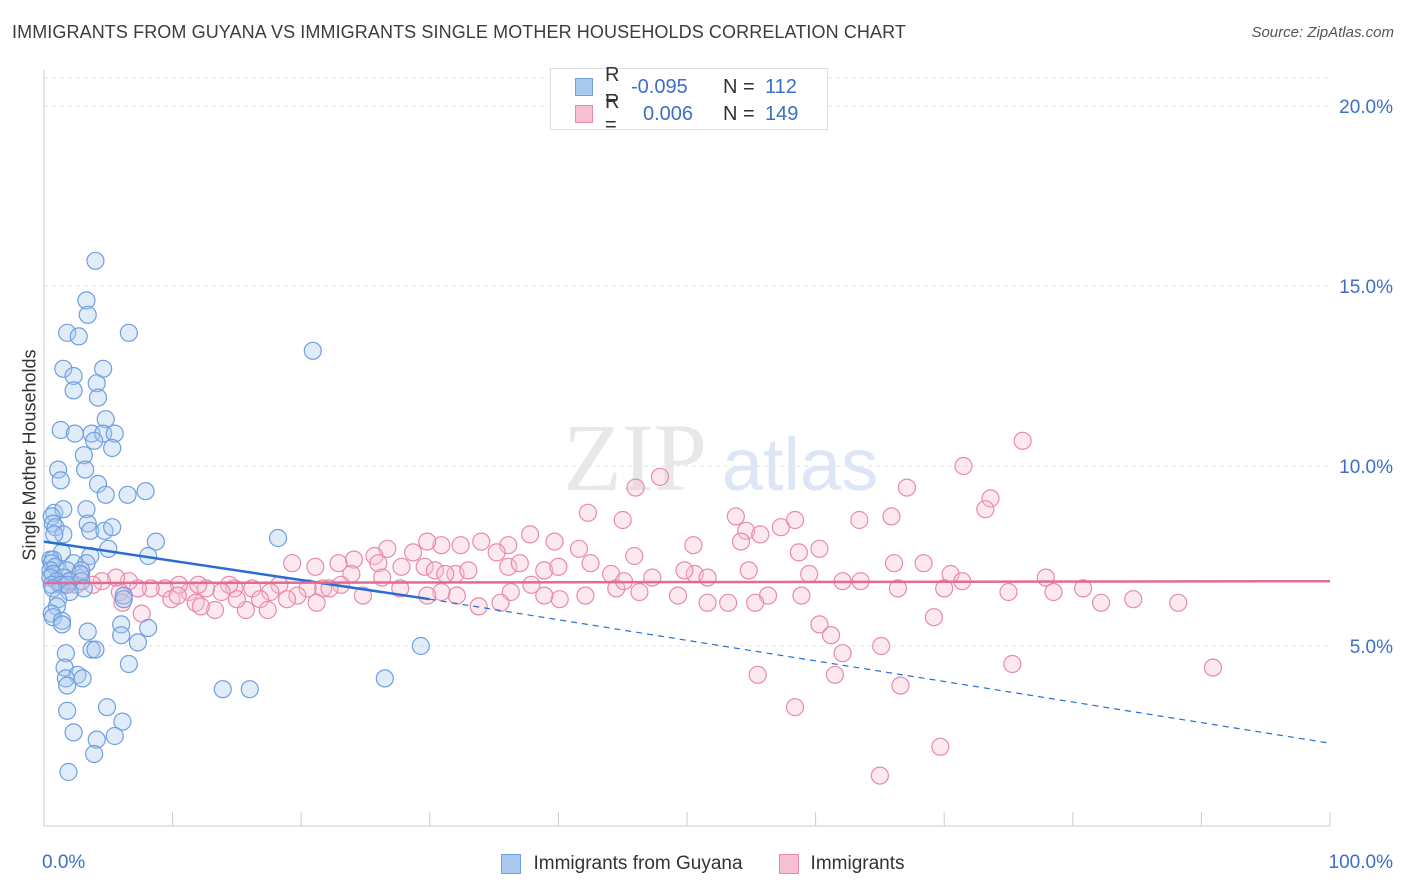  I want to click on trend-line-guyana, so click(236, 570).